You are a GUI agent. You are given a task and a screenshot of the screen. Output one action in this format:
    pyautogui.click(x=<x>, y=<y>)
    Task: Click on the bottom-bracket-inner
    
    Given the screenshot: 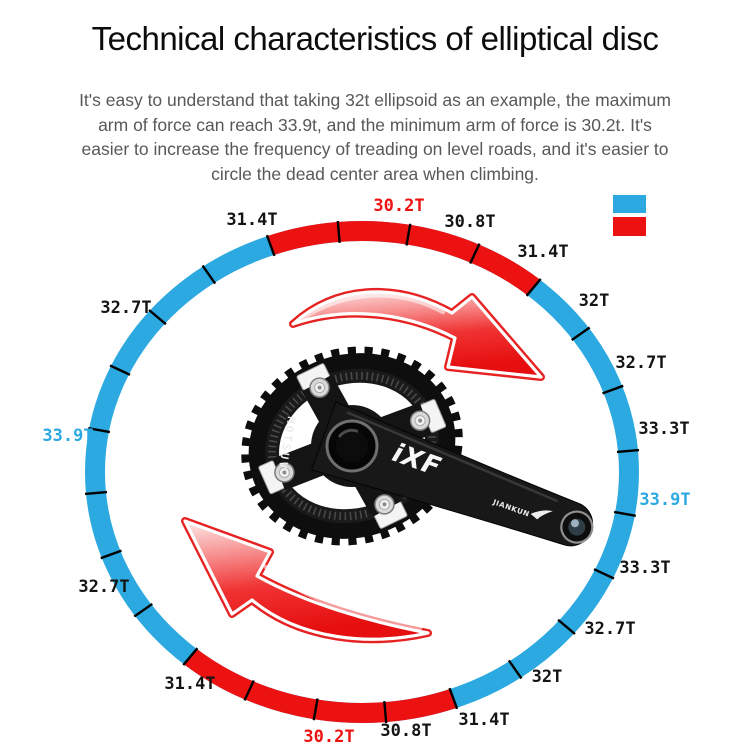 What is the action you would take?
    pyautogui.click(x=352, y=446)
    